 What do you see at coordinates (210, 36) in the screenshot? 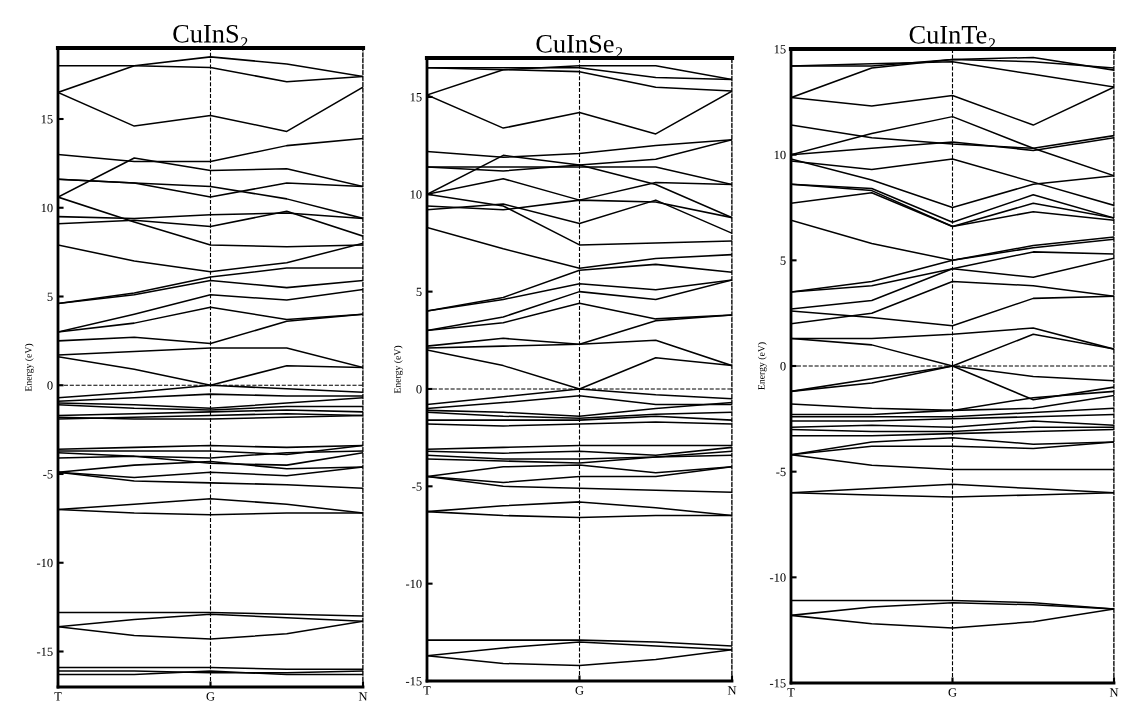
I see `chart-title: CuInS₂` at bounding box center [210, 36].